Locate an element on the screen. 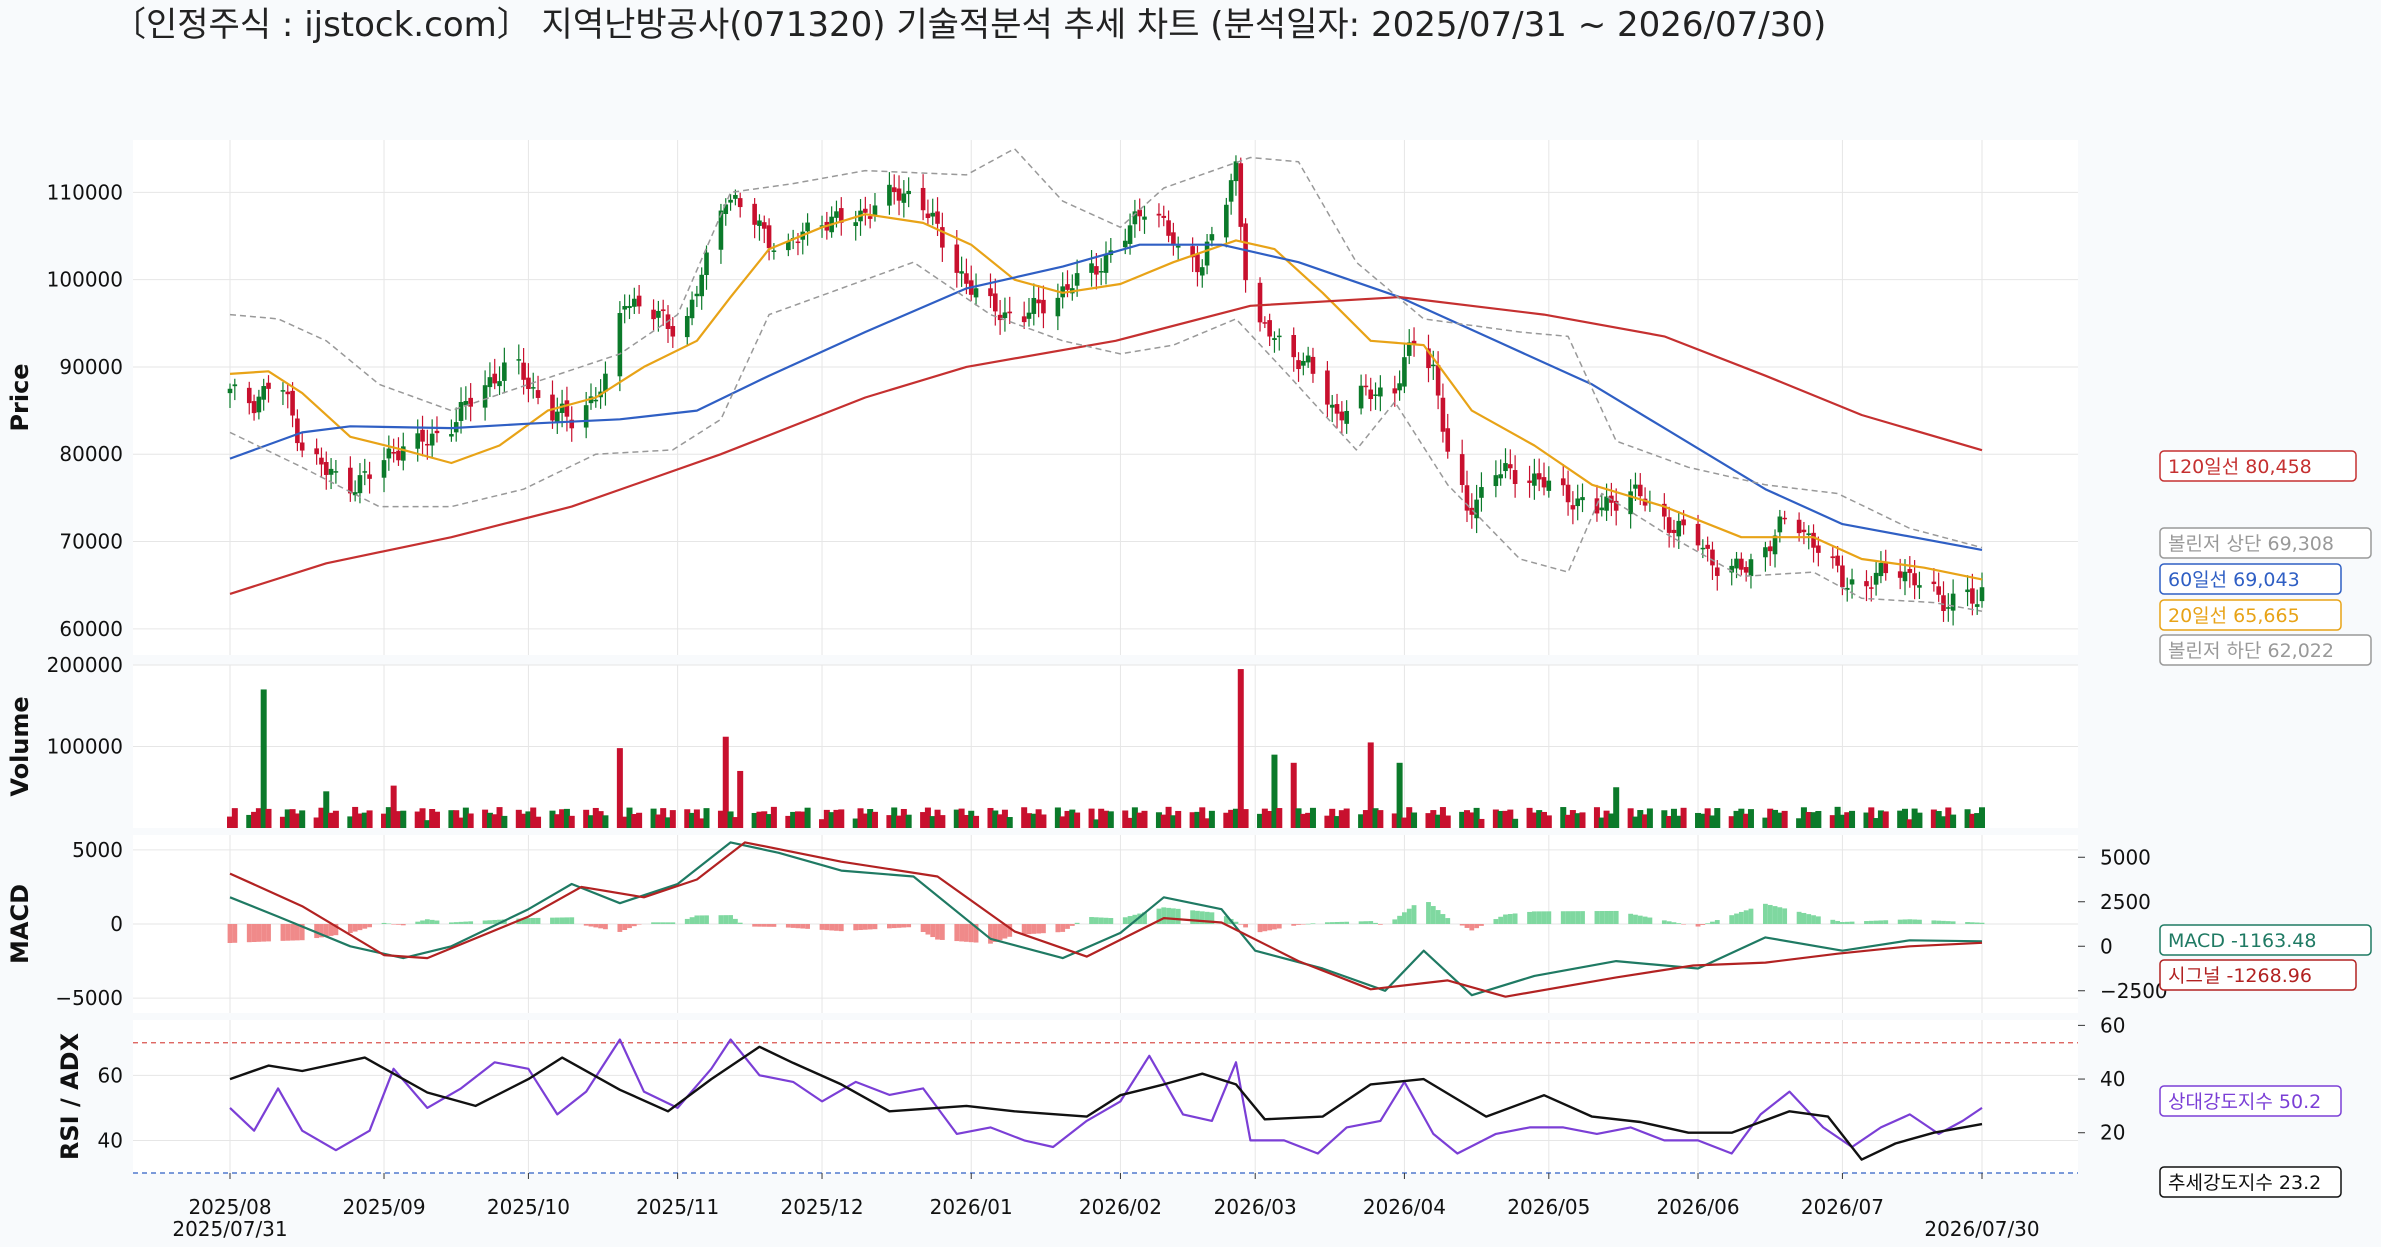 The width and height of the screenshot is (2381, 1247). rsi-axis-label: RSI / ADX is located at coordinates (70, 1096).